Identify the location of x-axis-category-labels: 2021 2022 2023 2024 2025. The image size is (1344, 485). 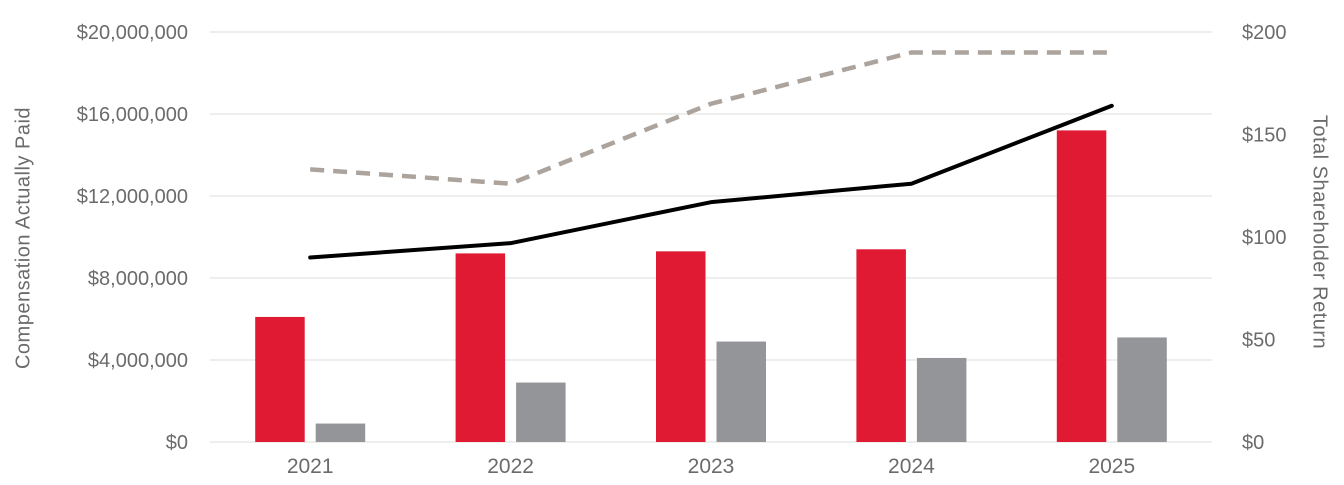
(711, 466).